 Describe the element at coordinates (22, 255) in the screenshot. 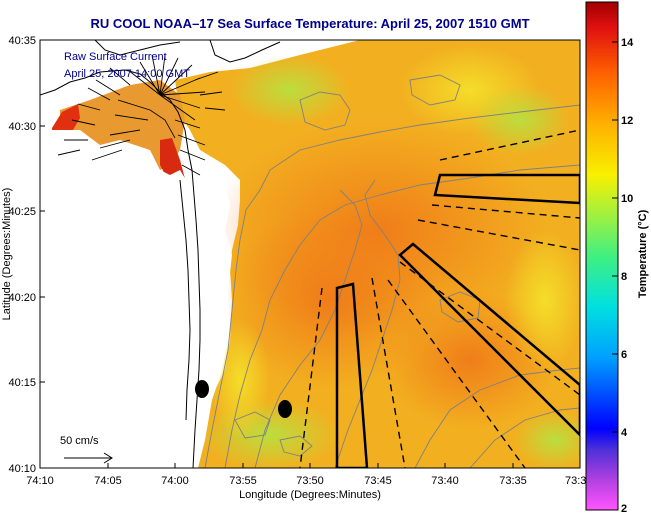

I see `y-tick-labels: 40:35 40:30 40:25 40:20 40:15 40:10` at that location.